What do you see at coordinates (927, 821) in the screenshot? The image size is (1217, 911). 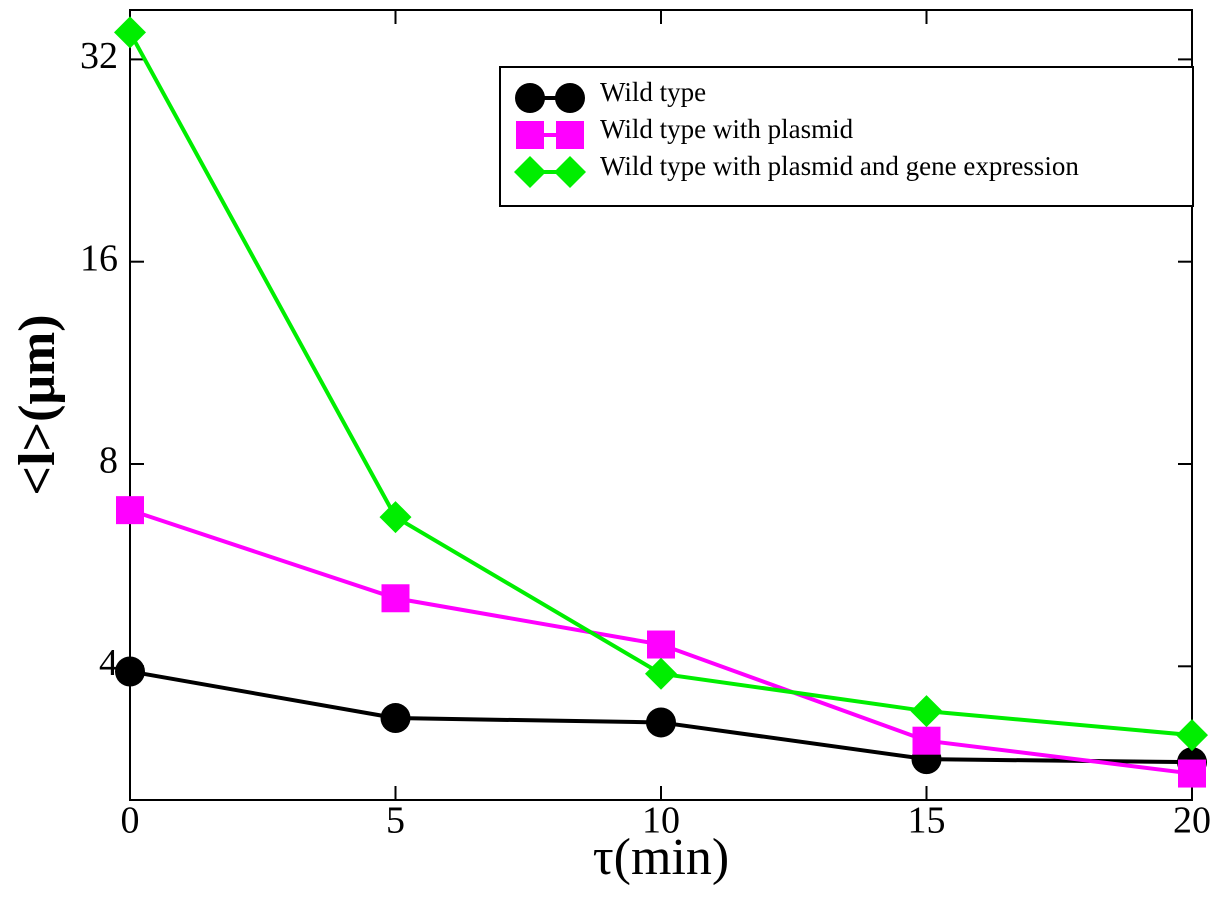 I see `x-tick-label: 15` at bounding box center [927, 821].